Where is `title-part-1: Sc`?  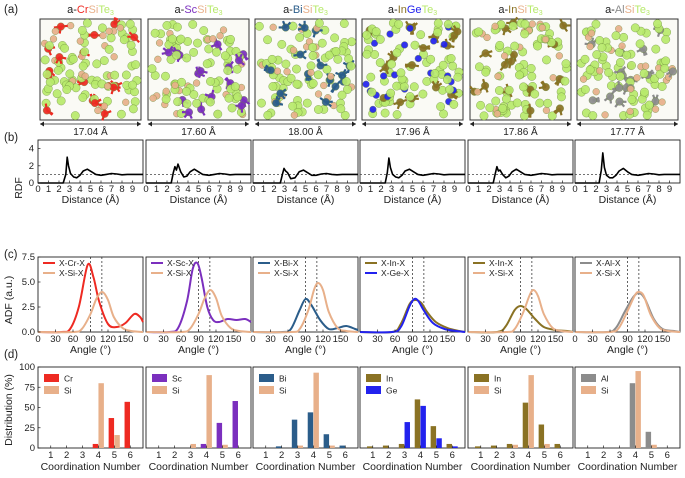
title-part-1: Sc is located at coordinates (190, 10).